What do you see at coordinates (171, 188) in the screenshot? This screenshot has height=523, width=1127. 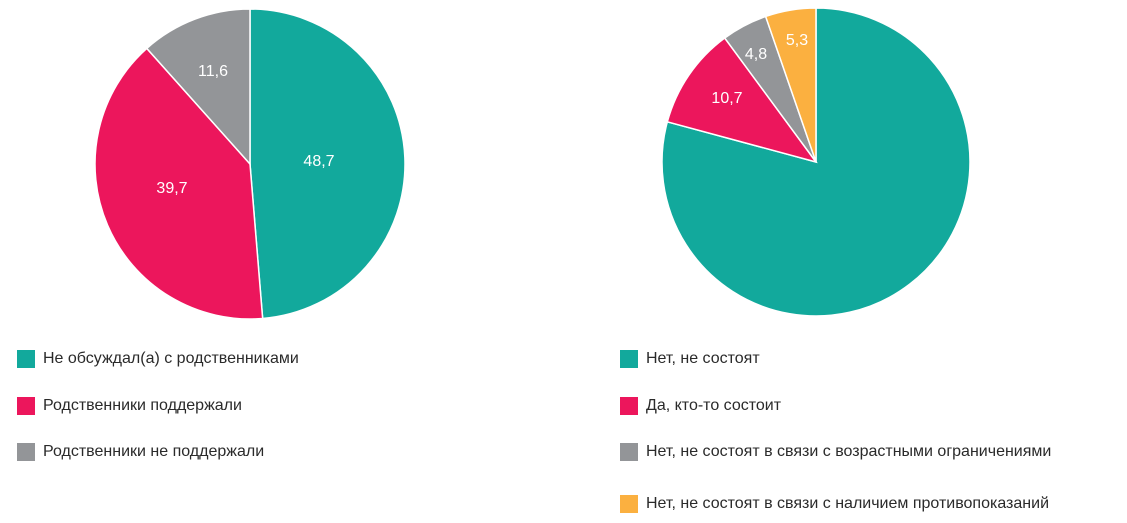 I see `slice-value-label: 39,7` at bounding box center [171, 188].